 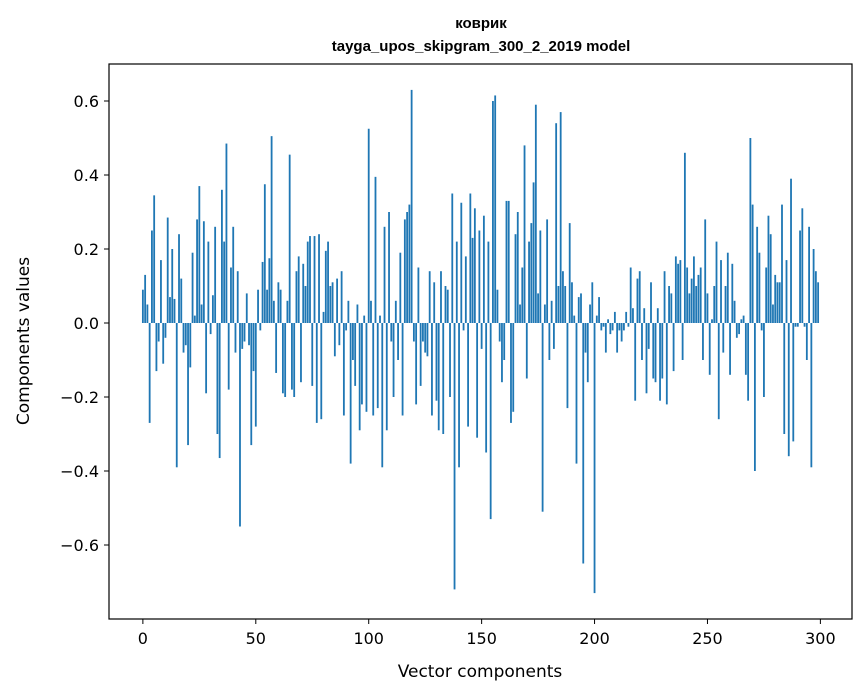 What do you see at coordinates (86, 249) in the screenshot?
I see `y-tick-label: 0.2` at bounding box center [86, 249].